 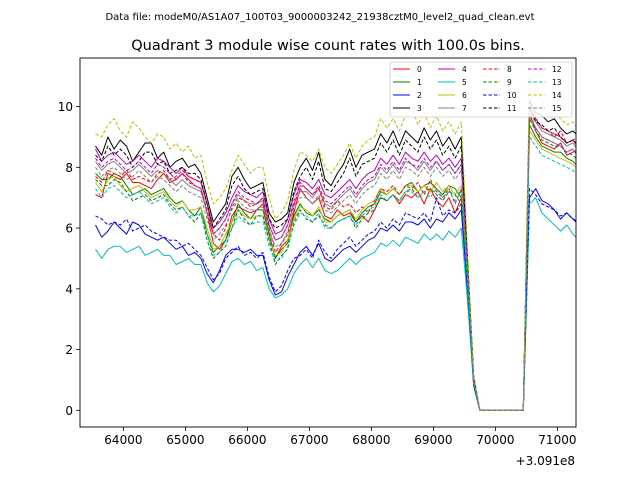 I want to click on legend-box, so click(x=481, y=89).